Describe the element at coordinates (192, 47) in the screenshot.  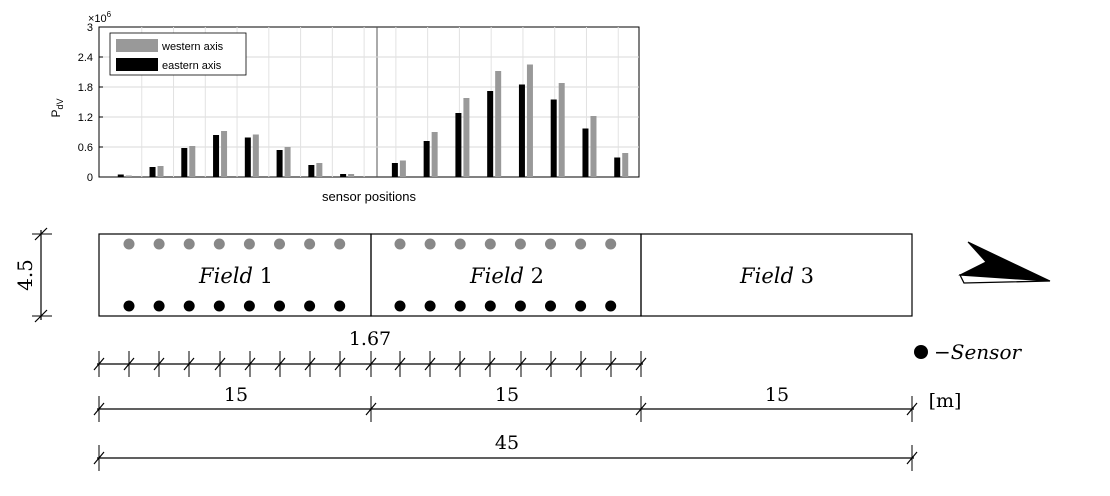
I see `legend-label-western: western axis` at that location.